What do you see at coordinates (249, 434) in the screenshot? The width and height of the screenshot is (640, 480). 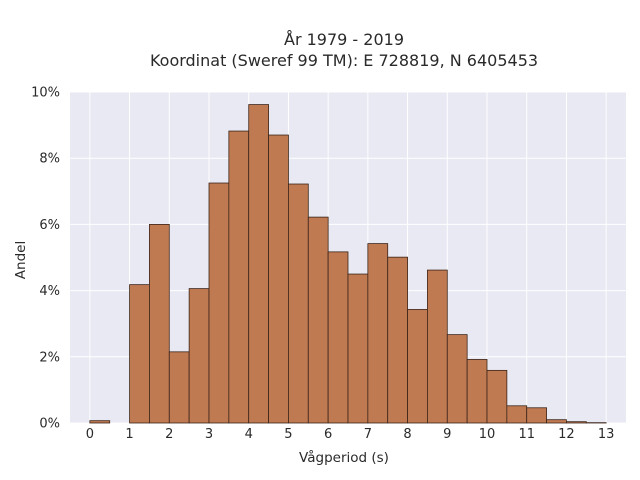 I see `x-tick-label: 4` at bounding box center [249, 434].